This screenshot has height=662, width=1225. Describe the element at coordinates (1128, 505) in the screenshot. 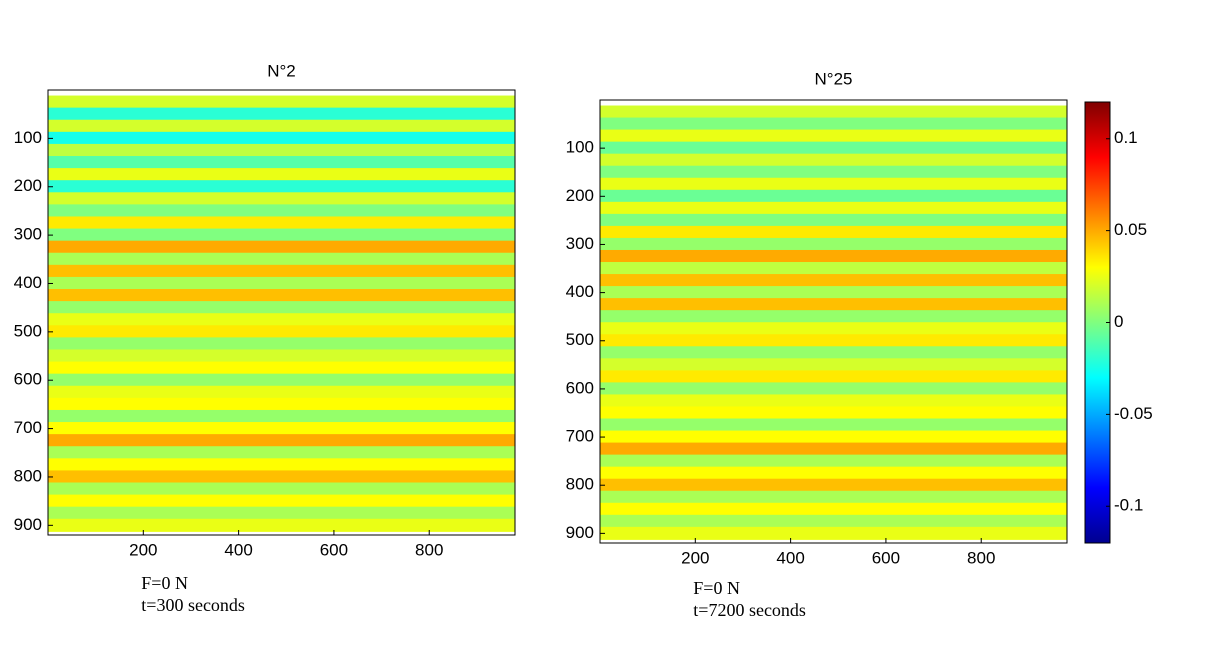

I see `colorbar-tick-label: -0.1` at that location.